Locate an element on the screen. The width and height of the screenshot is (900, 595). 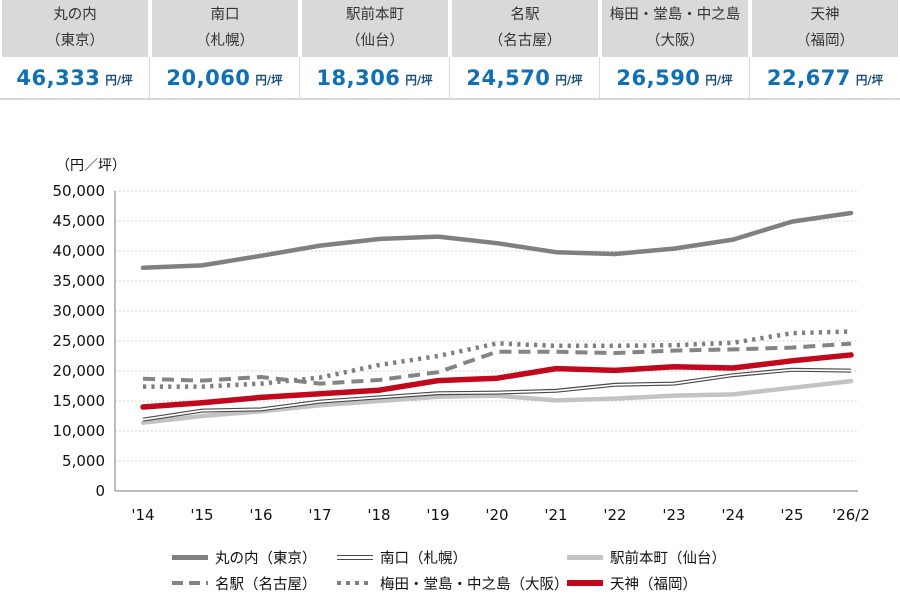
rent-number: 46,333 is located at coordinates (58, 77).